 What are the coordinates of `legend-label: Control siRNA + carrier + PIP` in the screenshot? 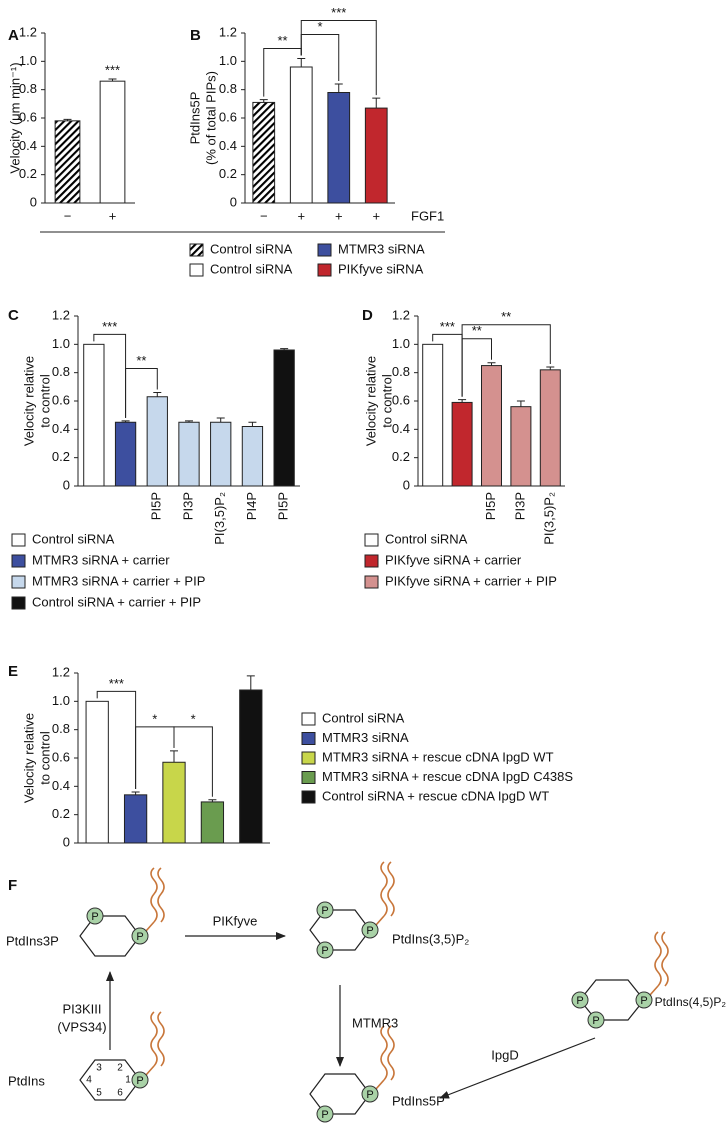 It's located at (116, 601).